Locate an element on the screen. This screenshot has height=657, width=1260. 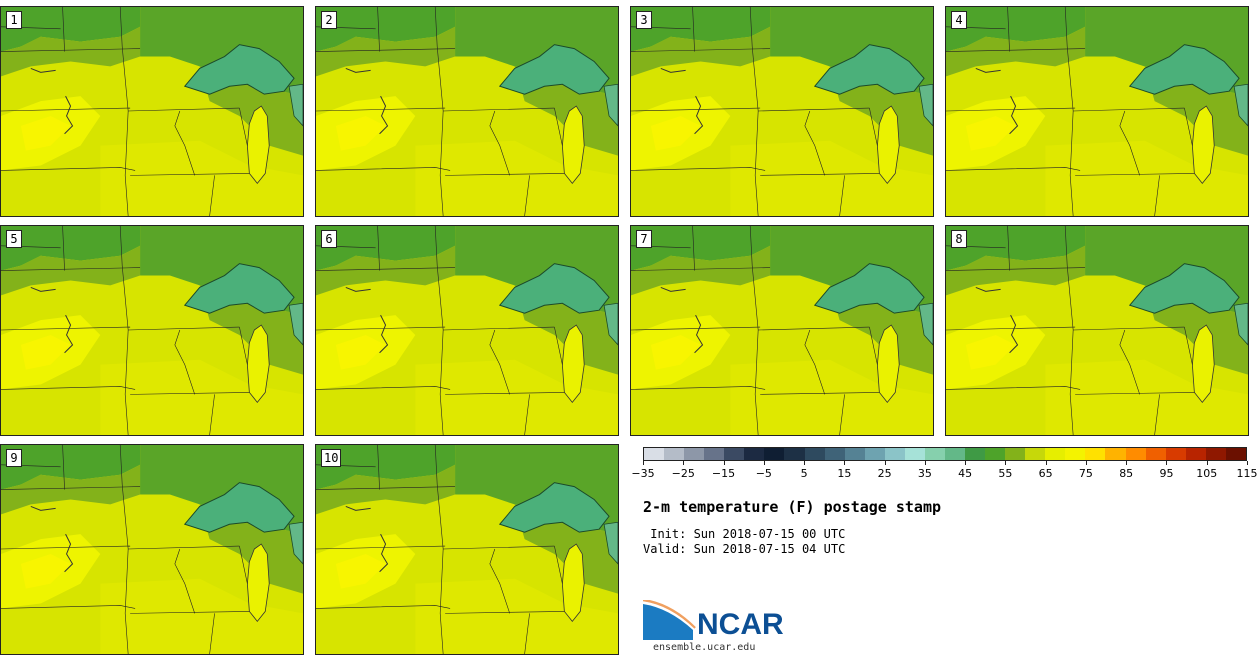
map-panel: 5 is located at coordinates (152, 330).